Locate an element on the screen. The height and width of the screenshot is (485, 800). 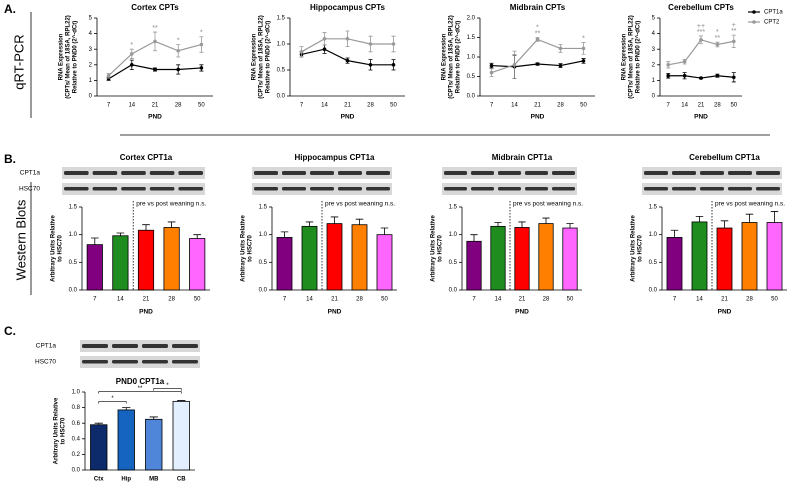
x-tick-label: 14 is located at coordinates (514, 106).